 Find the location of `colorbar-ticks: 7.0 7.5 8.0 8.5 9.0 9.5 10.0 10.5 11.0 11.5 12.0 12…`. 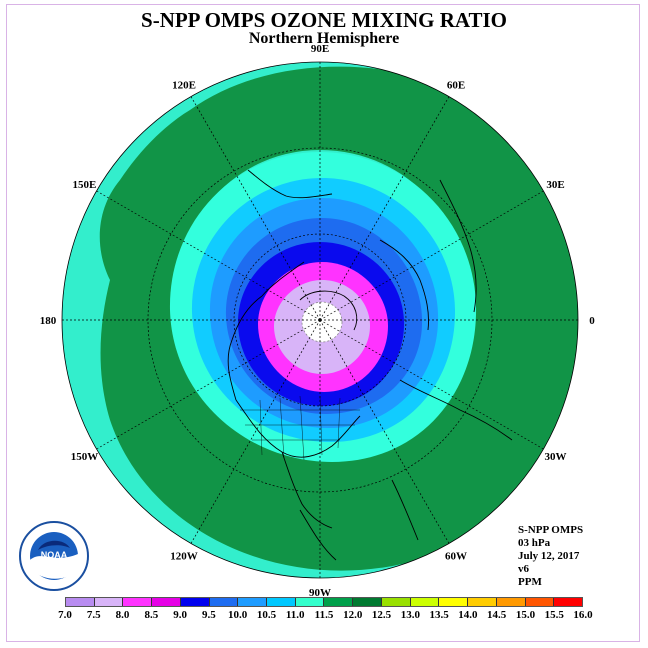

colorbar-ticks: 7.0 7.5 8.0 8.5 9.0 9.5 10.0 10.5 11.0 11.5 12.0 12… is located at coordinates (325, 616).